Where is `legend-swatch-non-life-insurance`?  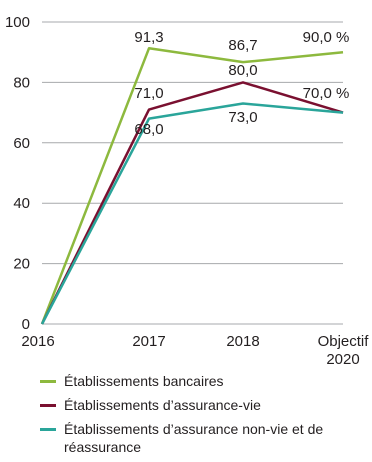 legend-swatch-non-life-insurance is located at coordinates (48, 429).